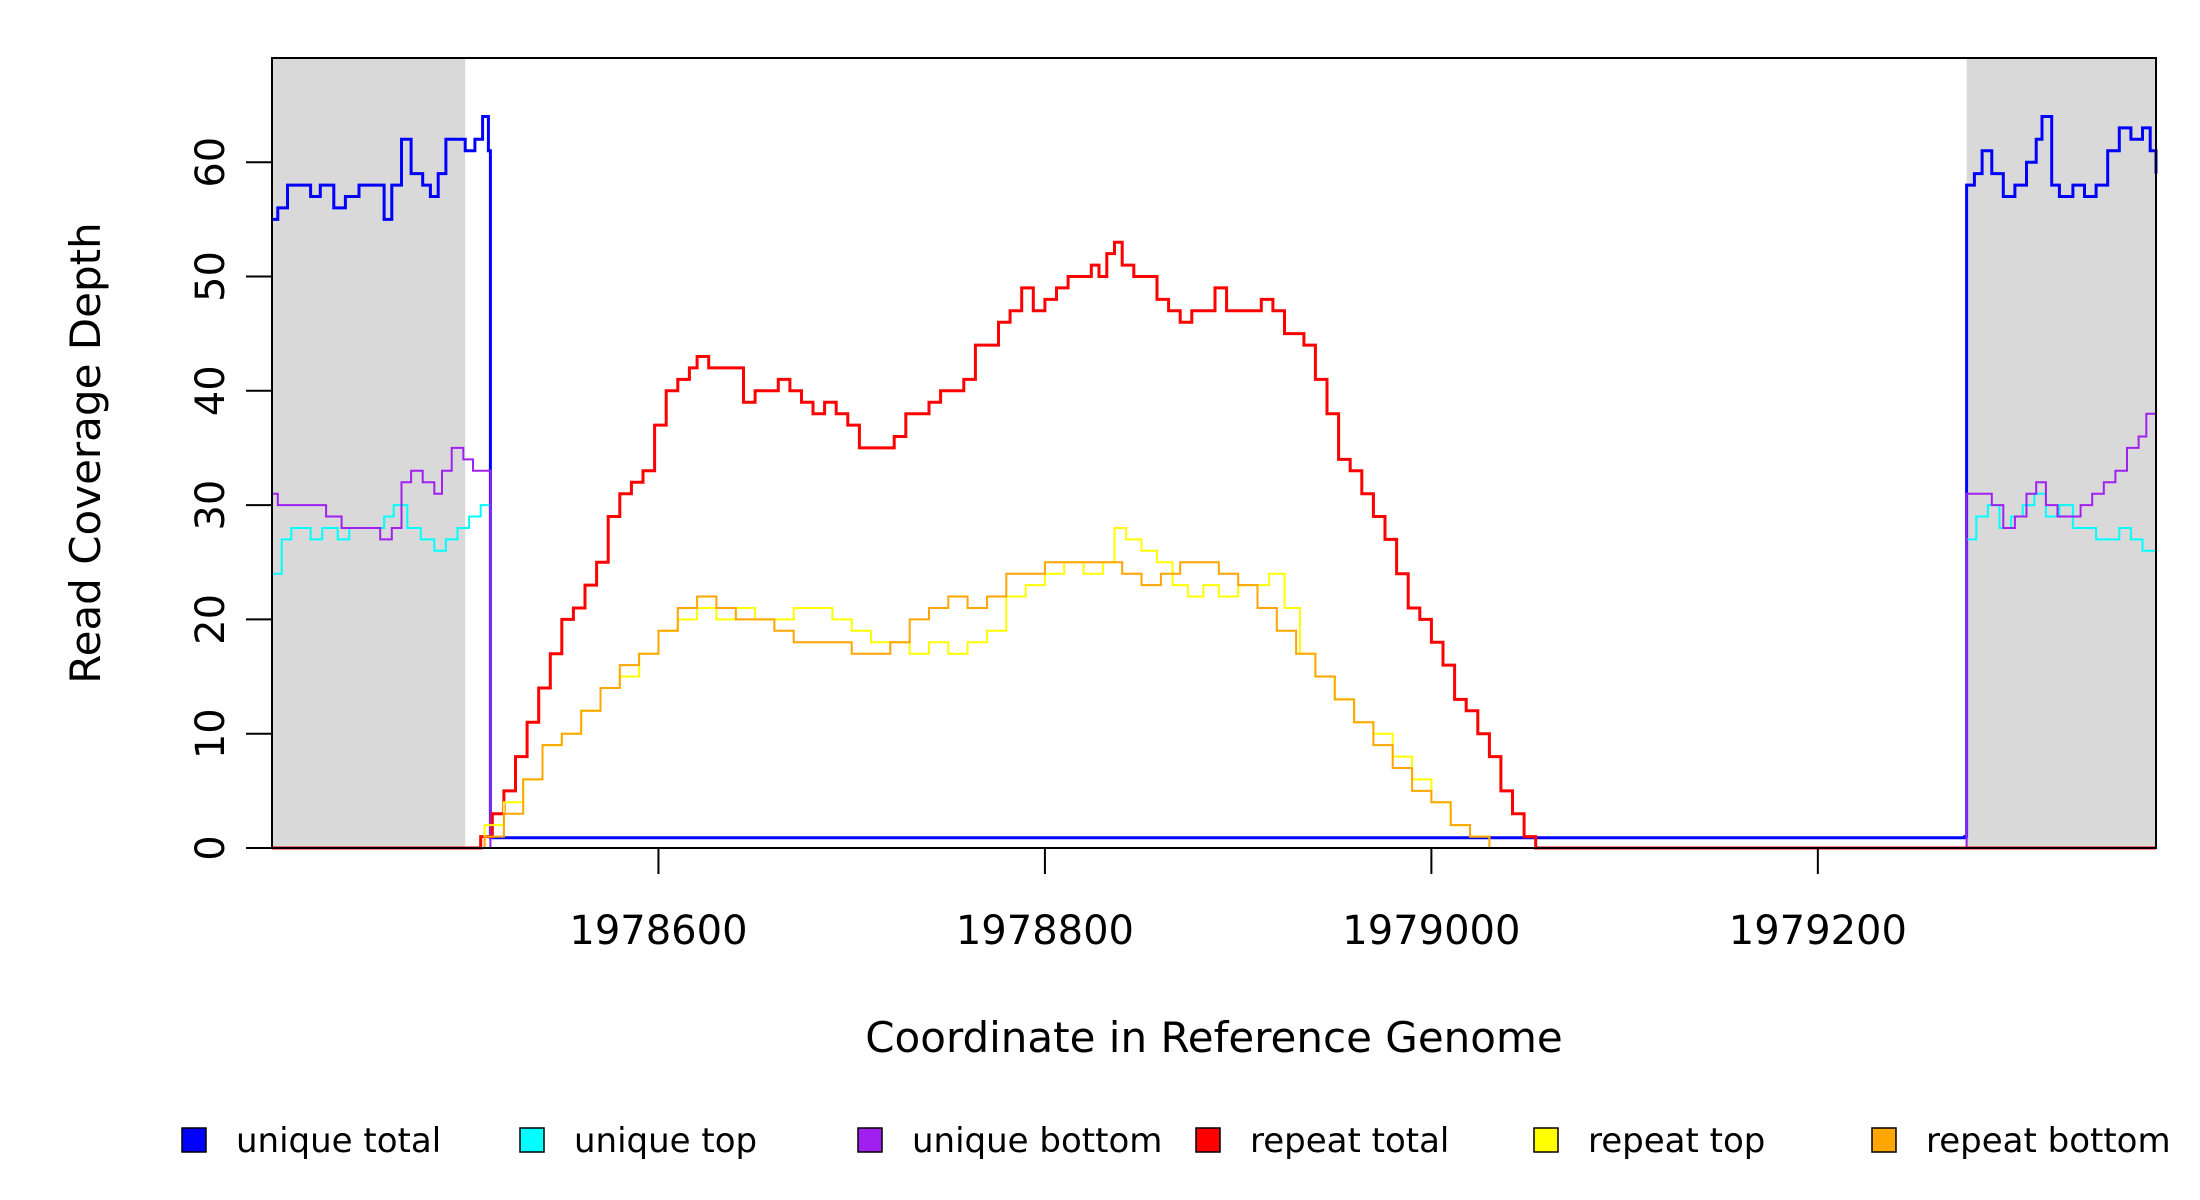 The image size is (2200, 1200). Describe the element at coordinates (1431, 931) in the screenshot. I see `x-tick-label: 1979000` at that location.